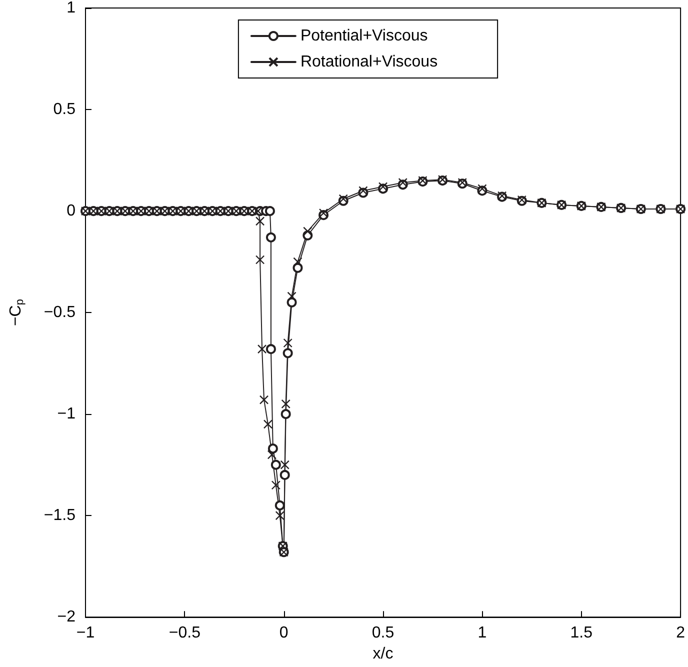 This screenshot has height=667, width=688. I want to click on y-tick-label: −0.5, so click(60, 313).